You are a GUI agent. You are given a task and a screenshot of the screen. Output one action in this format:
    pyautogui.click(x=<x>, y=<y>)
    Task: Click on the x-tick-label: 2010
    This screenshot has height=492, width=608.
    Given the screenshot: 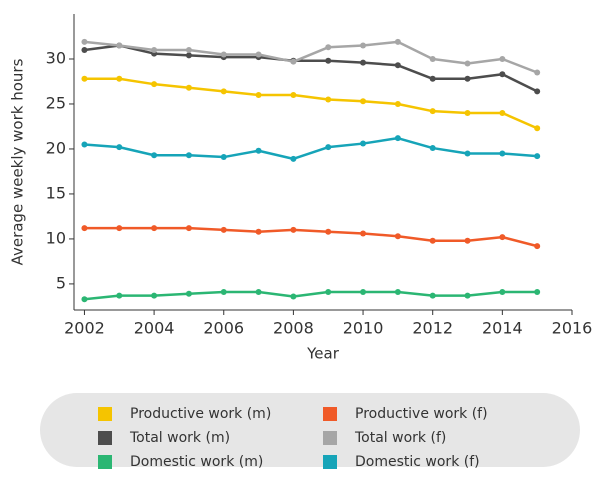 What is the action you would take?
    pyautogui.click(x=363, y=328)
    